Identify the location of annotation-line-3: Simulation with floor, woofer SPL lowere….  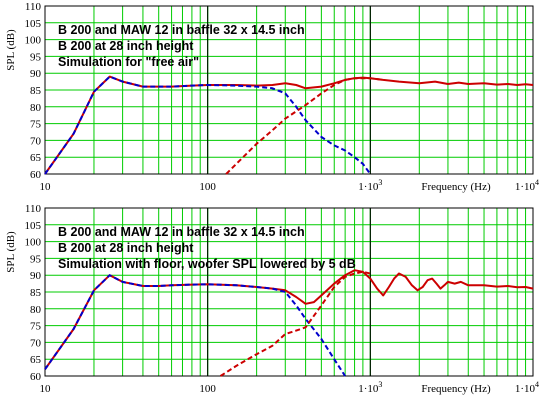
(207, 264).